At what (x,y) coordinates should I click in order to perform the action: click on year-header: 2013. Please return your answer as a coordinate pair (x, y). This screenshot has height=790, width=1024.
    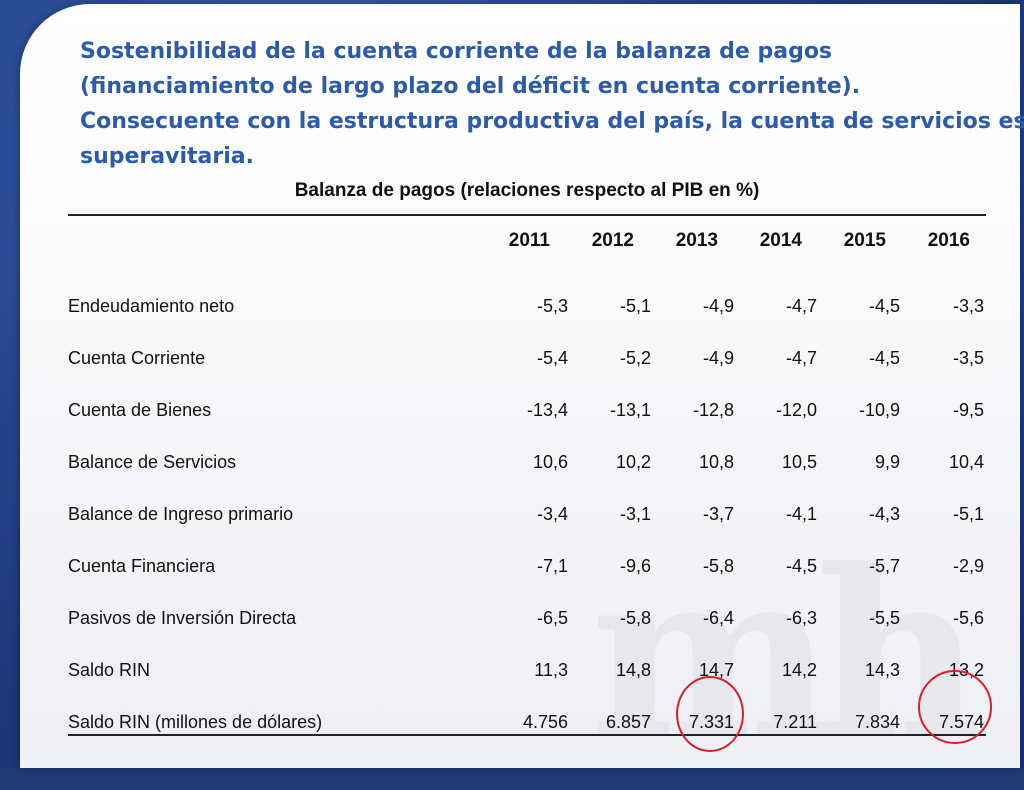
    Looking at the image, I should click on (696, 240).